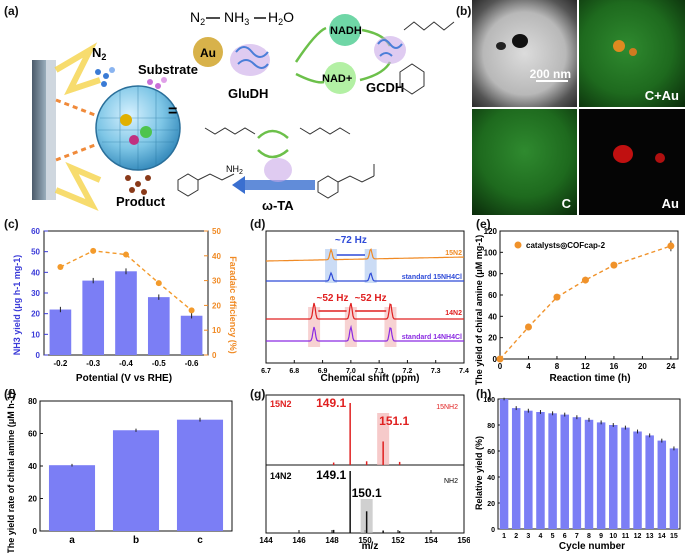  What do you see at coordinates (250, 60) in the screenshot?
I see `gludh-enzyme` at bounding box center [250, 60].